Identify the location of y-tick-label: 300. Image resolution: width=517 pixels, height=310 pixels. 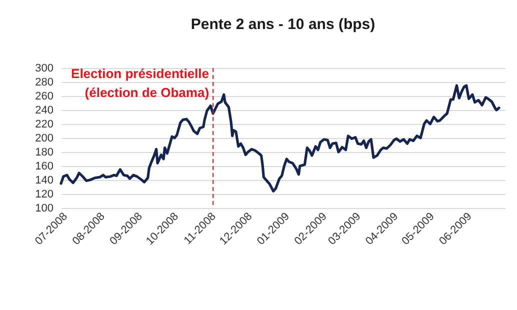
(44, 68).